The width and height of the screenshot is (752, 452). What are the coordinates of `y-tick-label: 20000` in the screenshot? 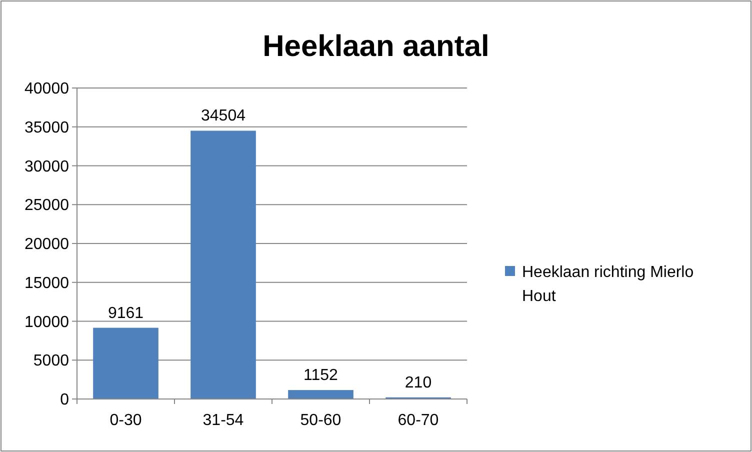 It's located at (47, 245).